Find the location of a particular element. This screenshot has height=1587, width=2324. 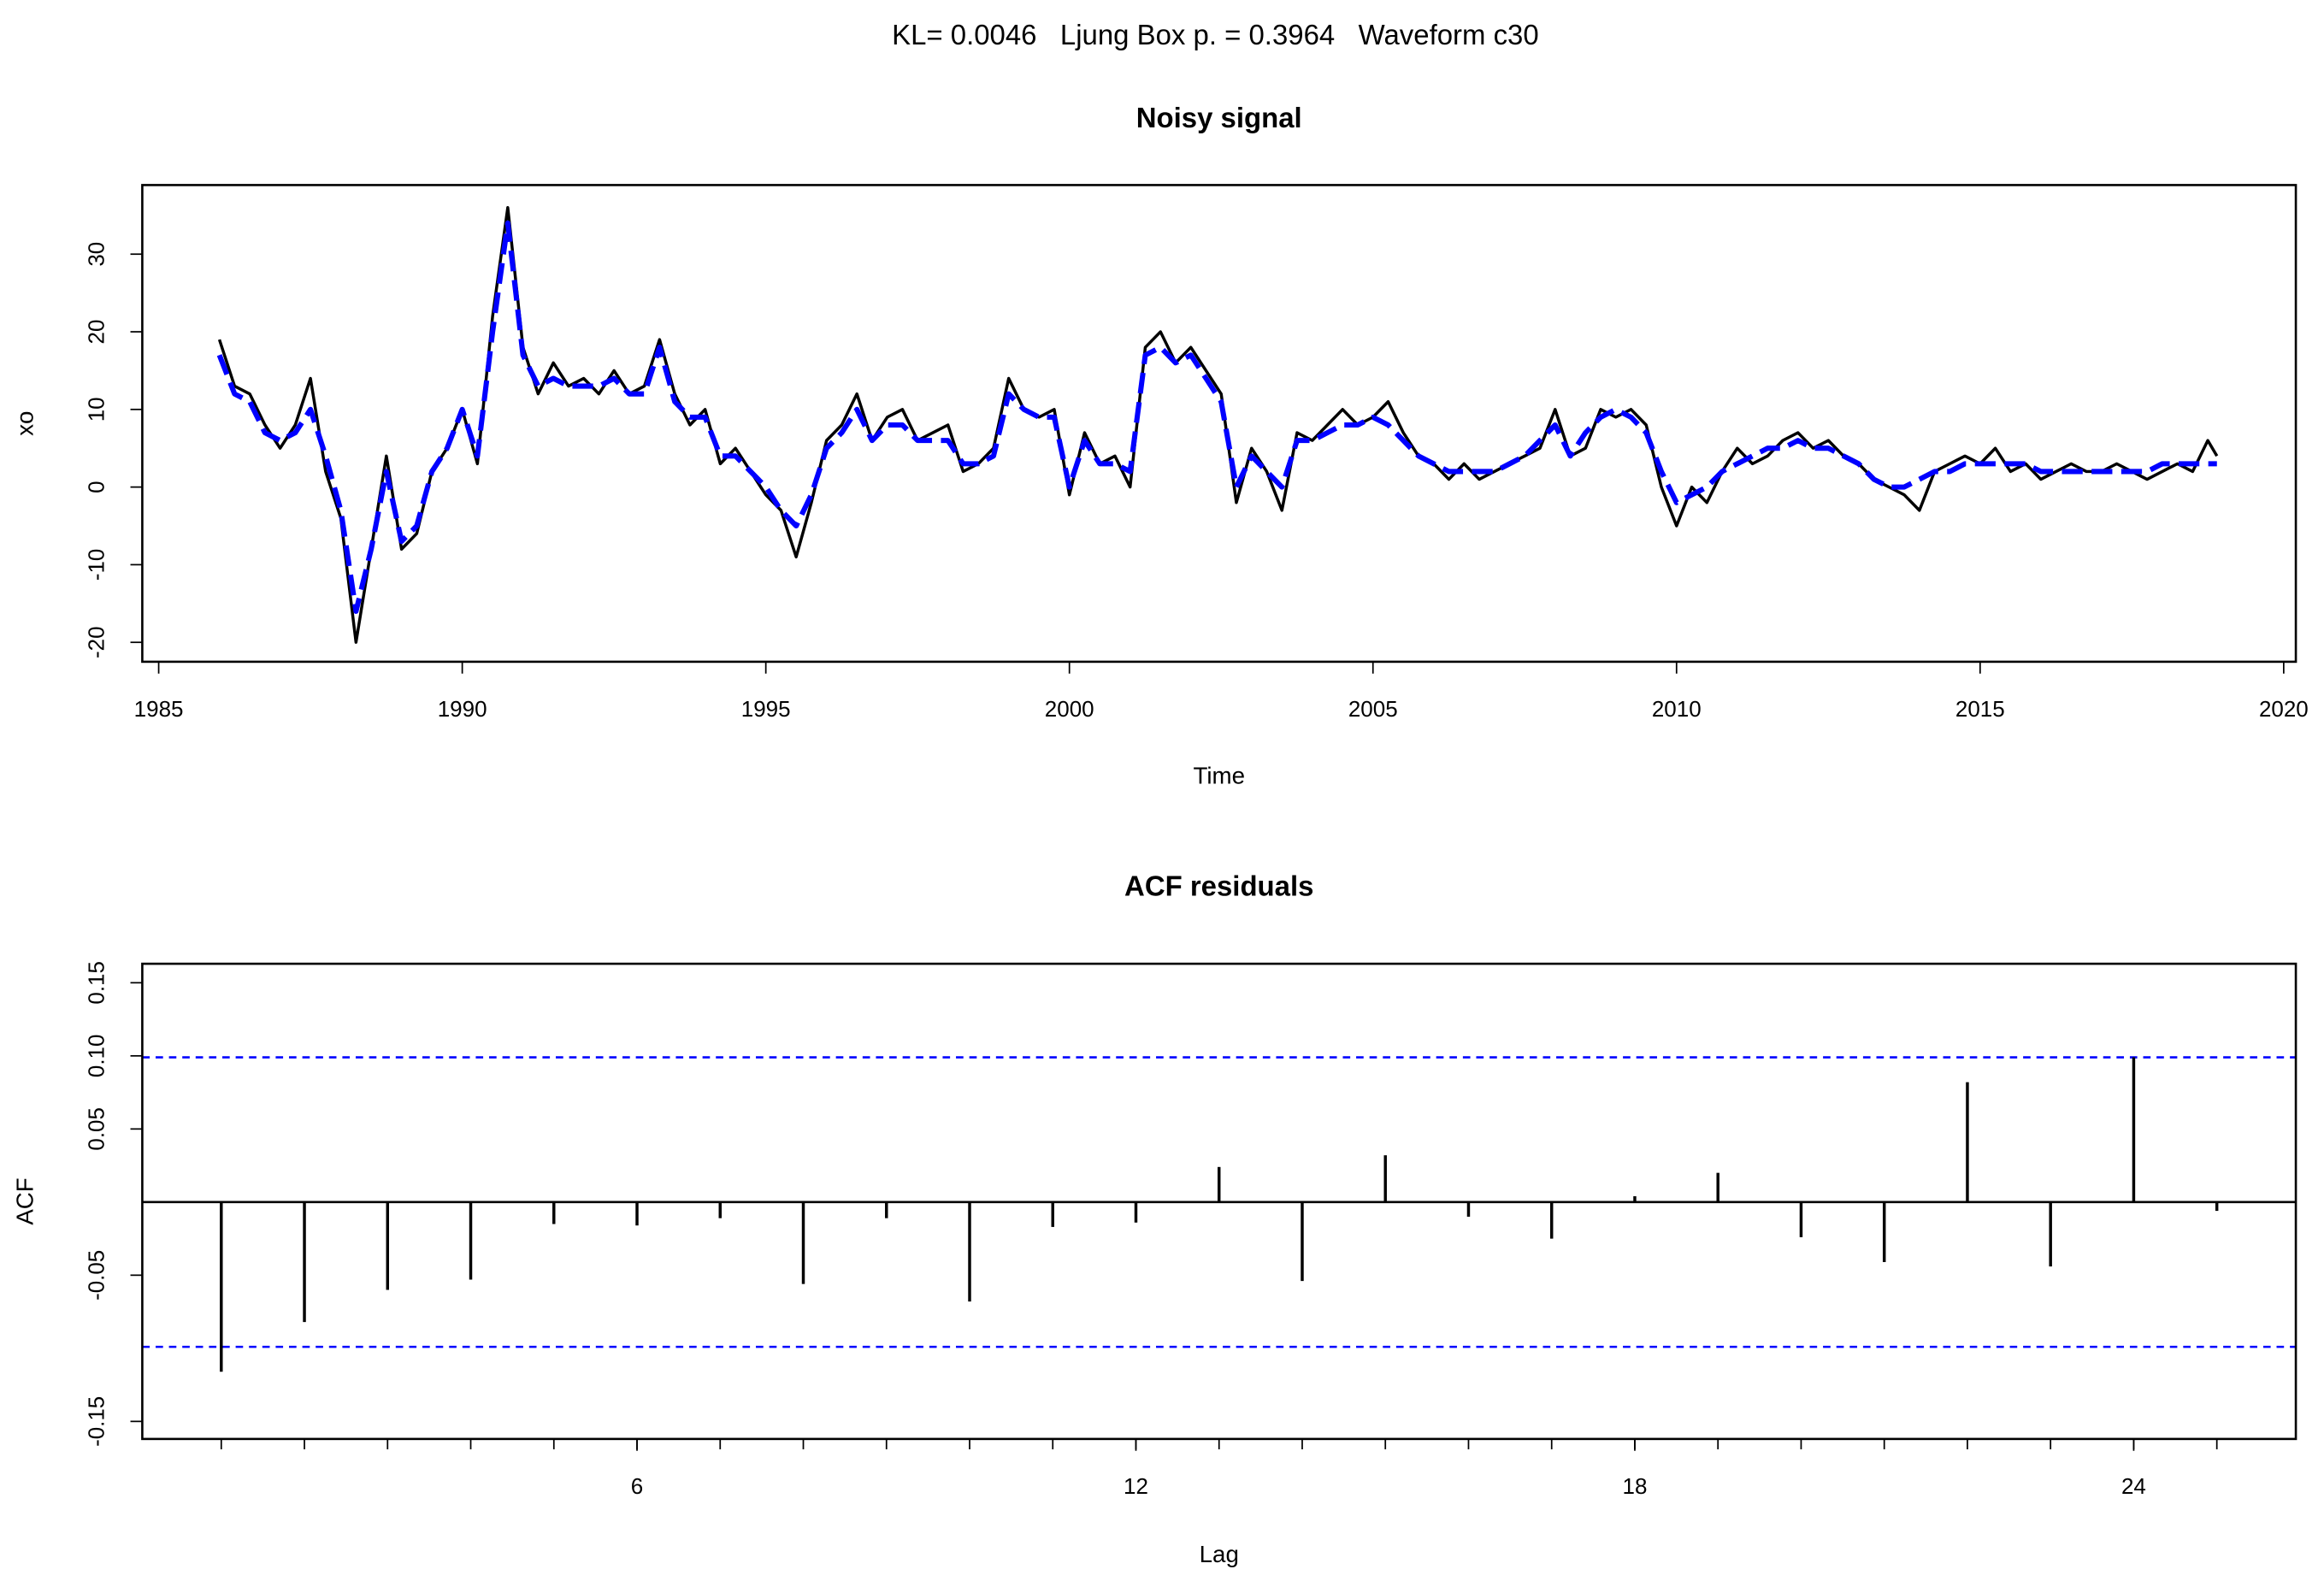

x-tick-label: 6 is located at coordinates (637, 1486).